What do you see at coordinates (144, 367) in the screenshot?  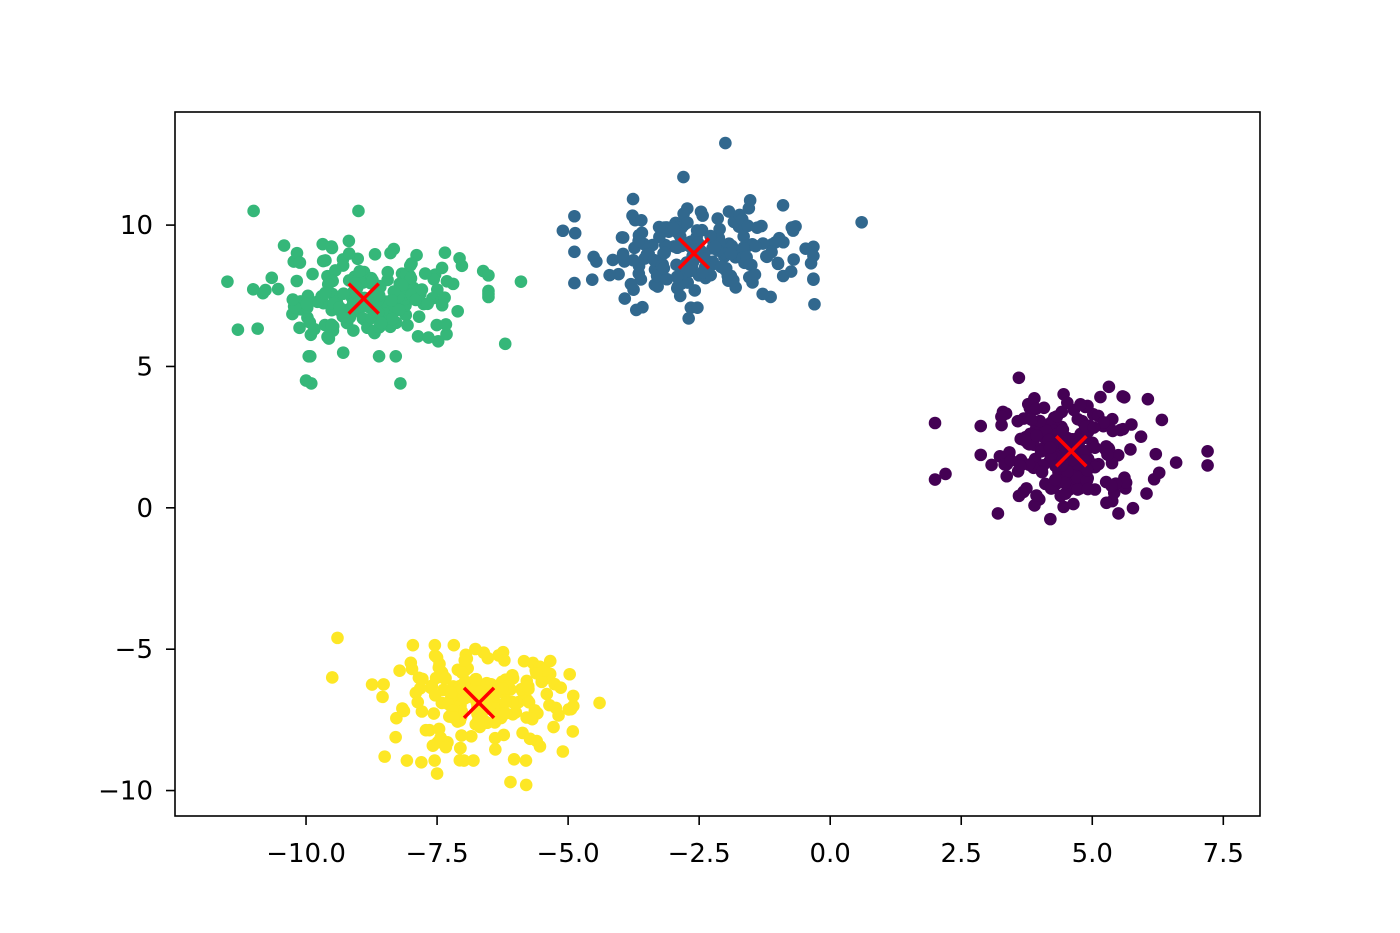 I see `y-tick-label: 5` at bounding box center [144, 367].